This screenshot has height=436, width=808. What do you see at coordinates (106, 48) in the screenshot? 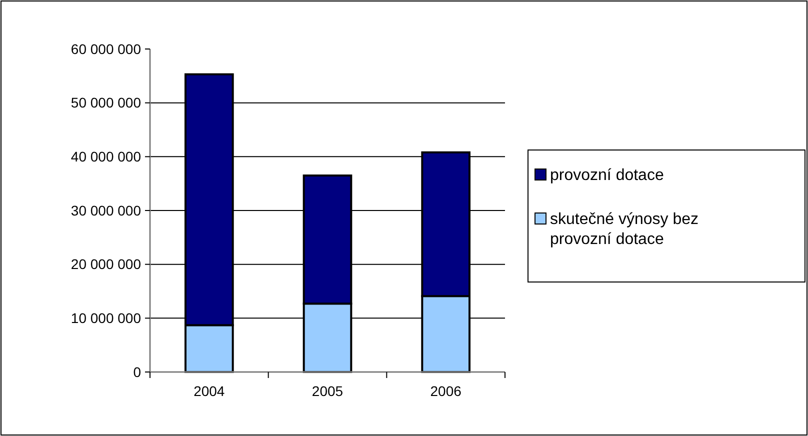
I see `y-tick-label: 60 000 000` at bounding box center [106, 48].